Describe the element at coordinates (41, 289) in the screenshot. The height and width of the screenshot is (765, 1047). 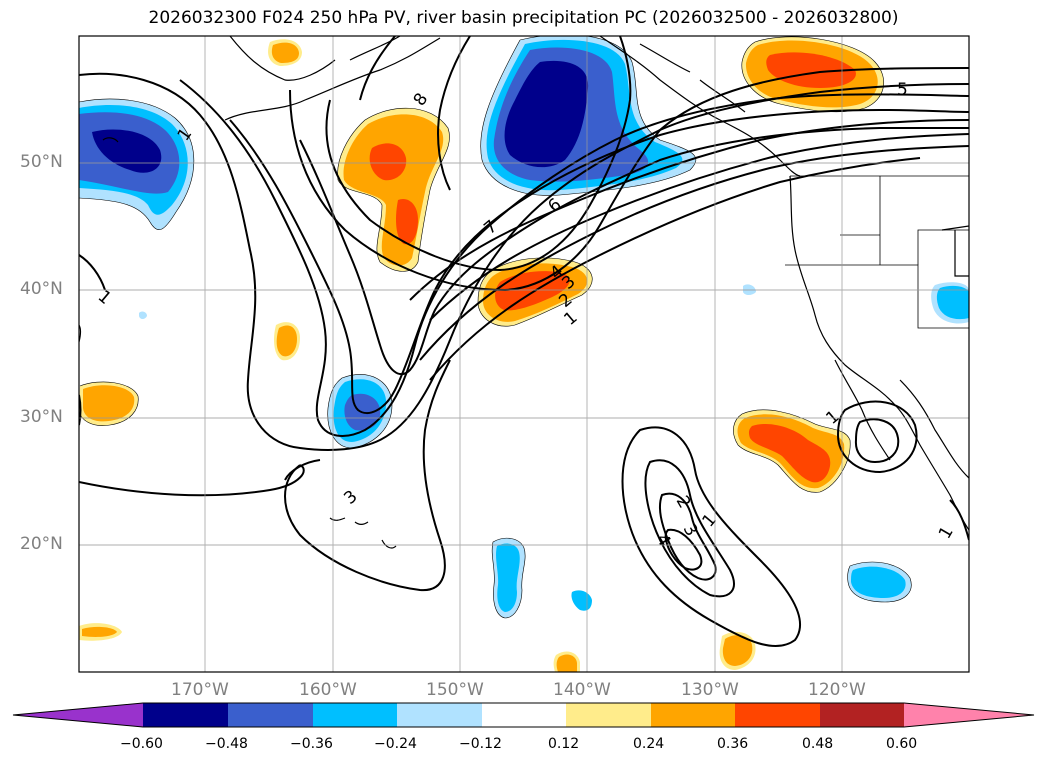
I see `lat-label: 40°N` at that location.